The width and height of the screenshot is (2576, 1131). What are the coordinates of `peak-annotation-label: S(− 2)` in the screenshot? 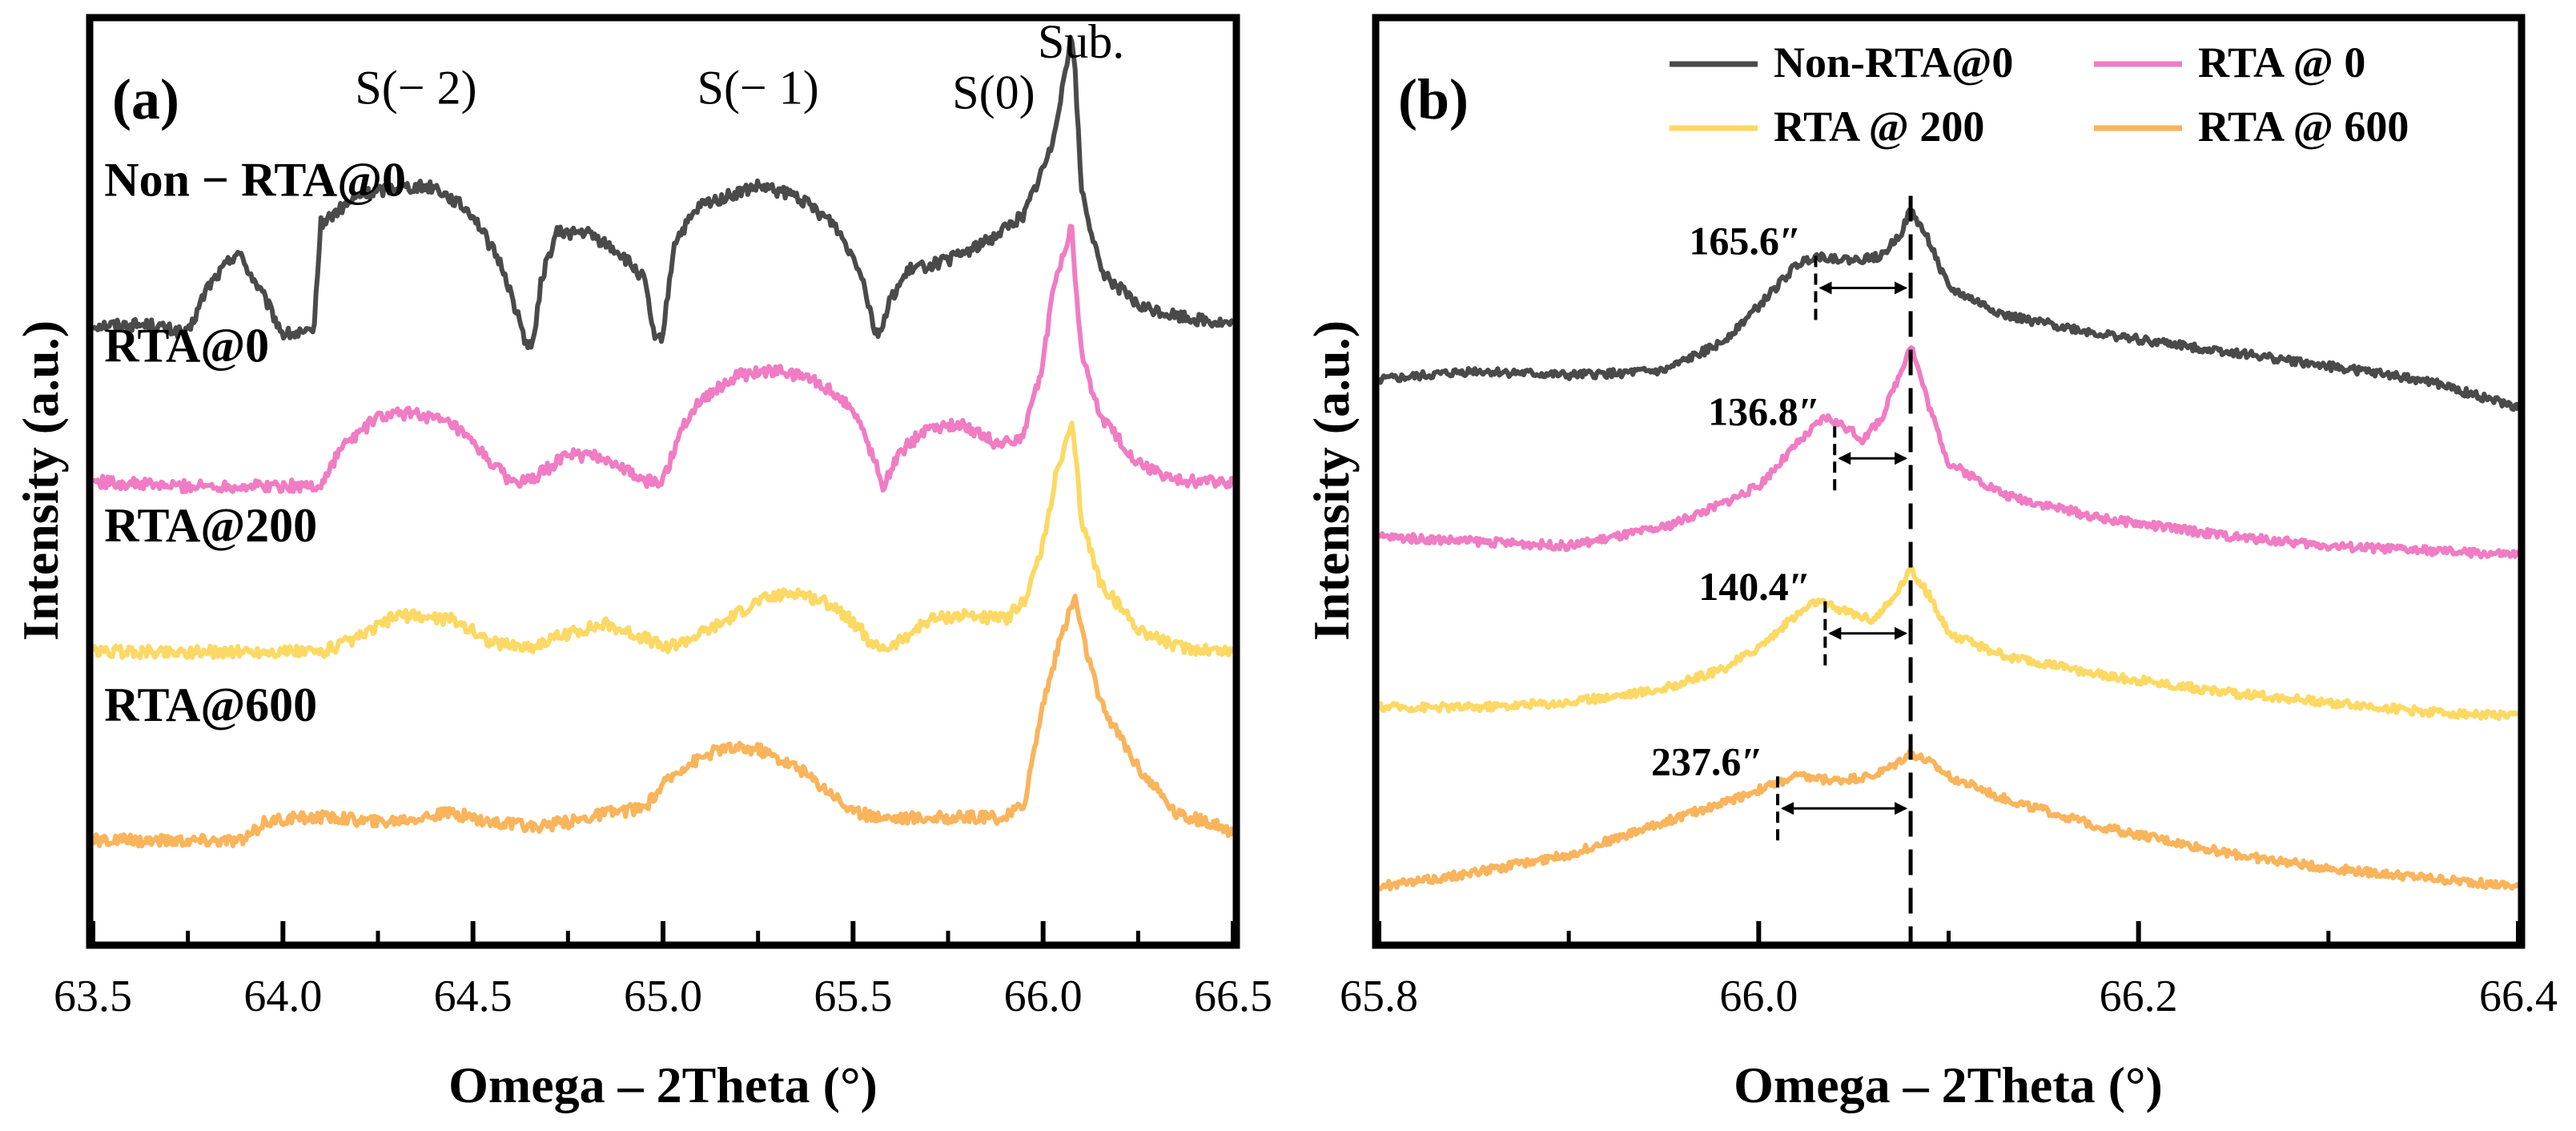 It's located at (415, 88).